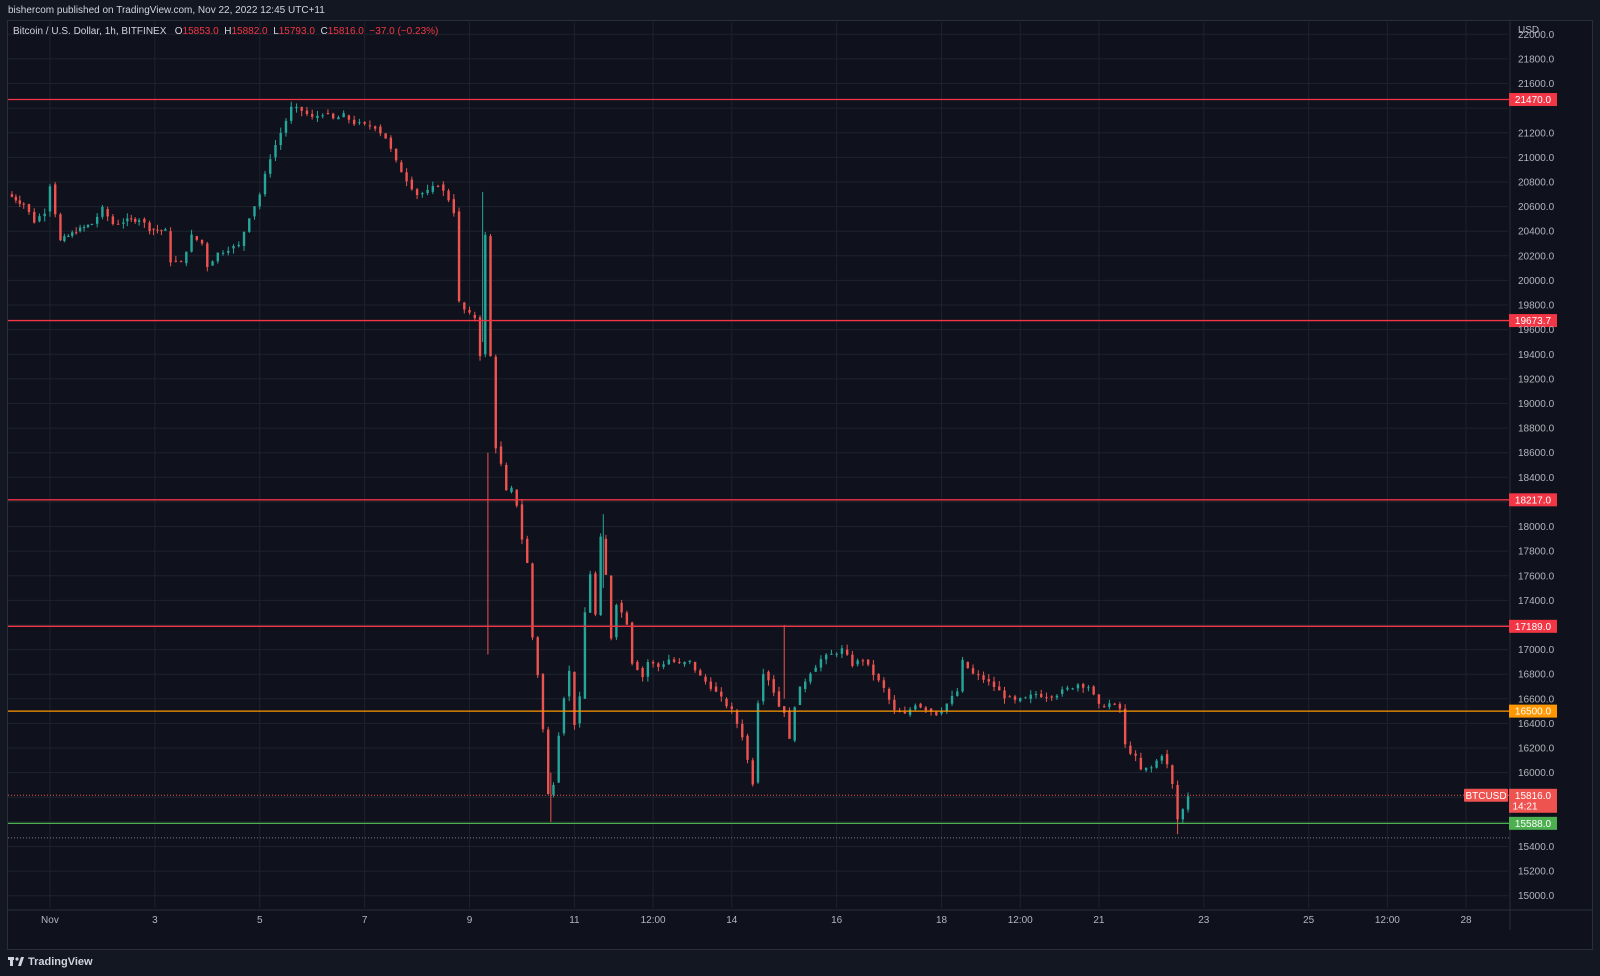 The image size is (1600, 976). I want to click on y-tick-label: 18400.0, so click(1536, 478).